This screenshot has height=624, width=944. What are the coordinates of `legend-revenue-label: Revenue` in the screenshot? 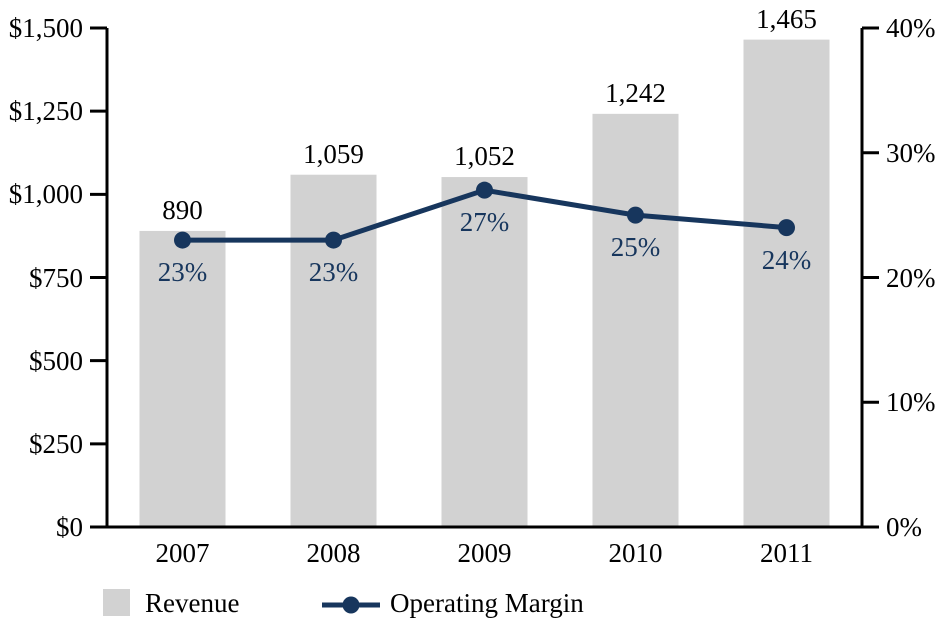 It's located at (192, 603).